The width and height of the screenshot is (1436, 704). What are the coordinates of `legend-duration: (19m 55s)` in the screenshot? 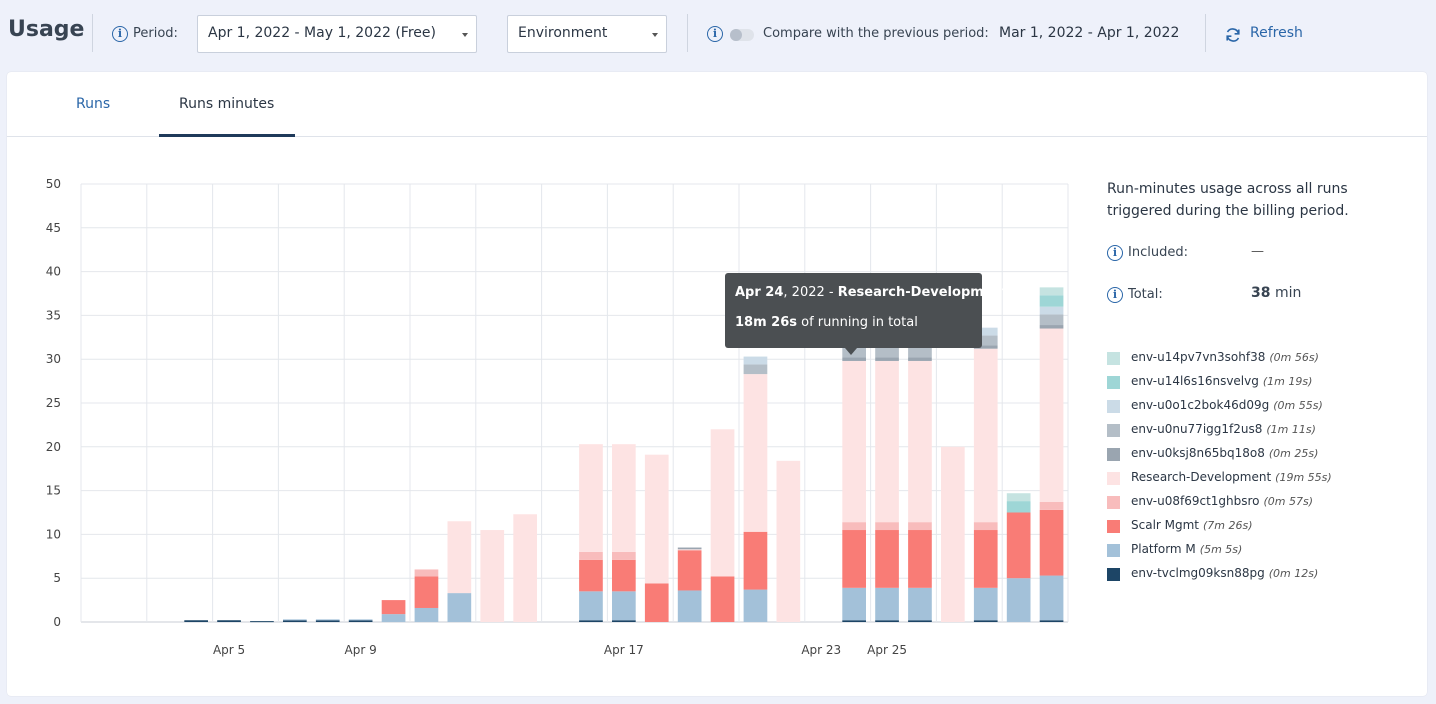 It's located at (1303, 477).